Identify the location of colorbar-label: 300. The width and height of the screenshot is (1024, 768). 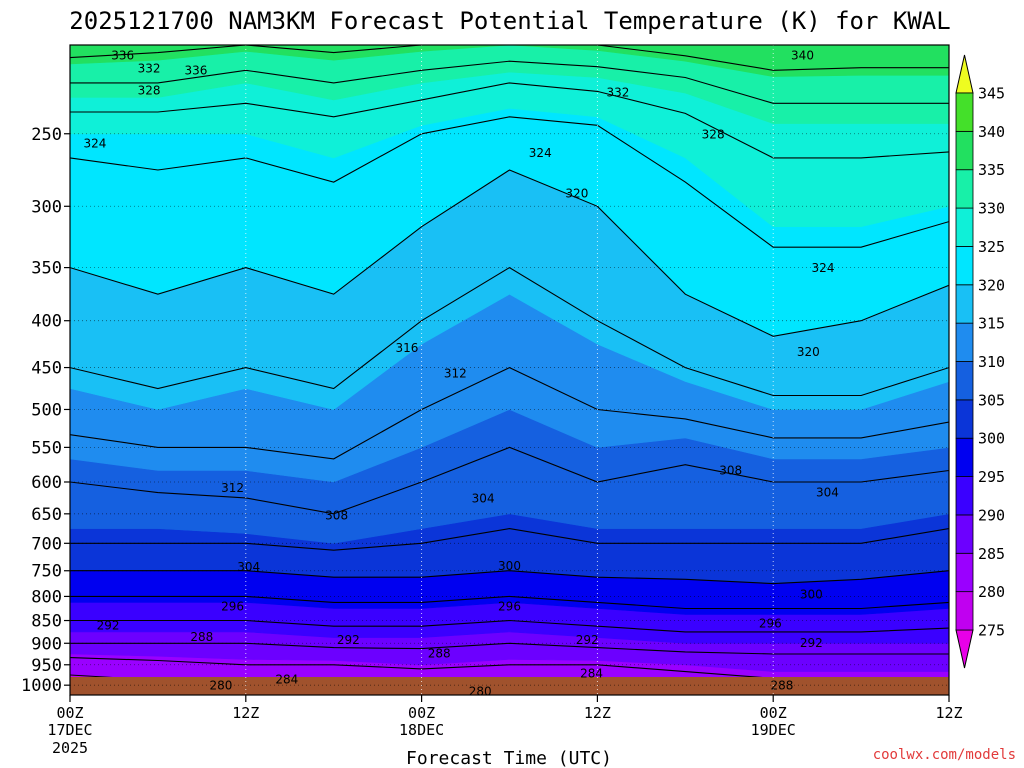
(991, 439).